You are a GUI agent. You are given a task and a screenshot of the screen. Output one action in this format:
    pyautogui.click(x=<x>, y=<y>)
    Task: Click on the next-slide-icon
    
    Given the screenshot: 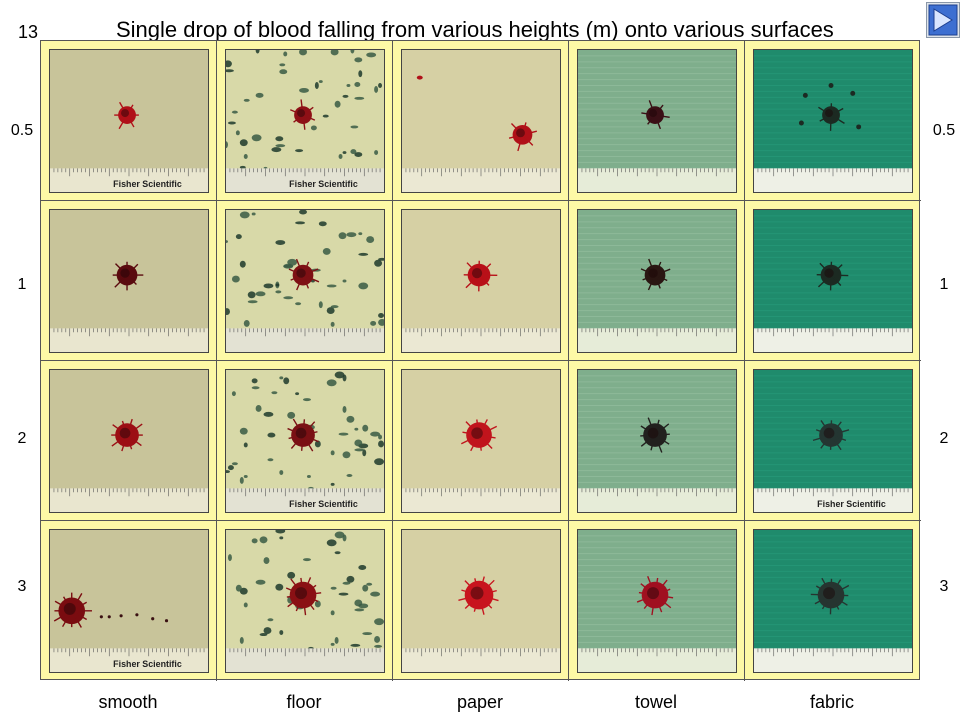 What is the action you would take?
    pyautogui.click(x=943, y=20)
    